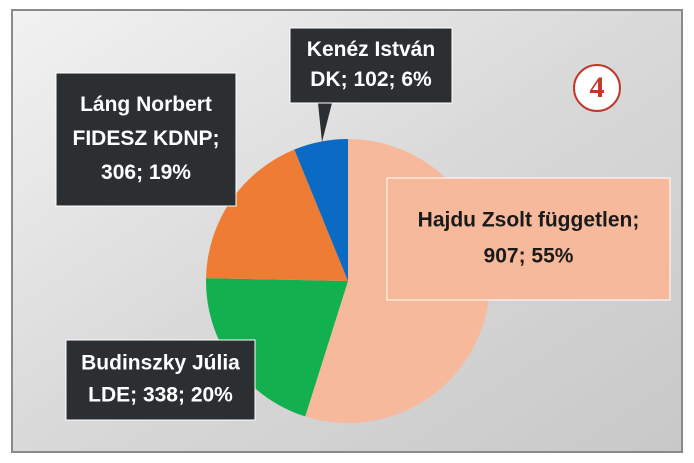  I want to click on annotation-circle, so click(597, 88).